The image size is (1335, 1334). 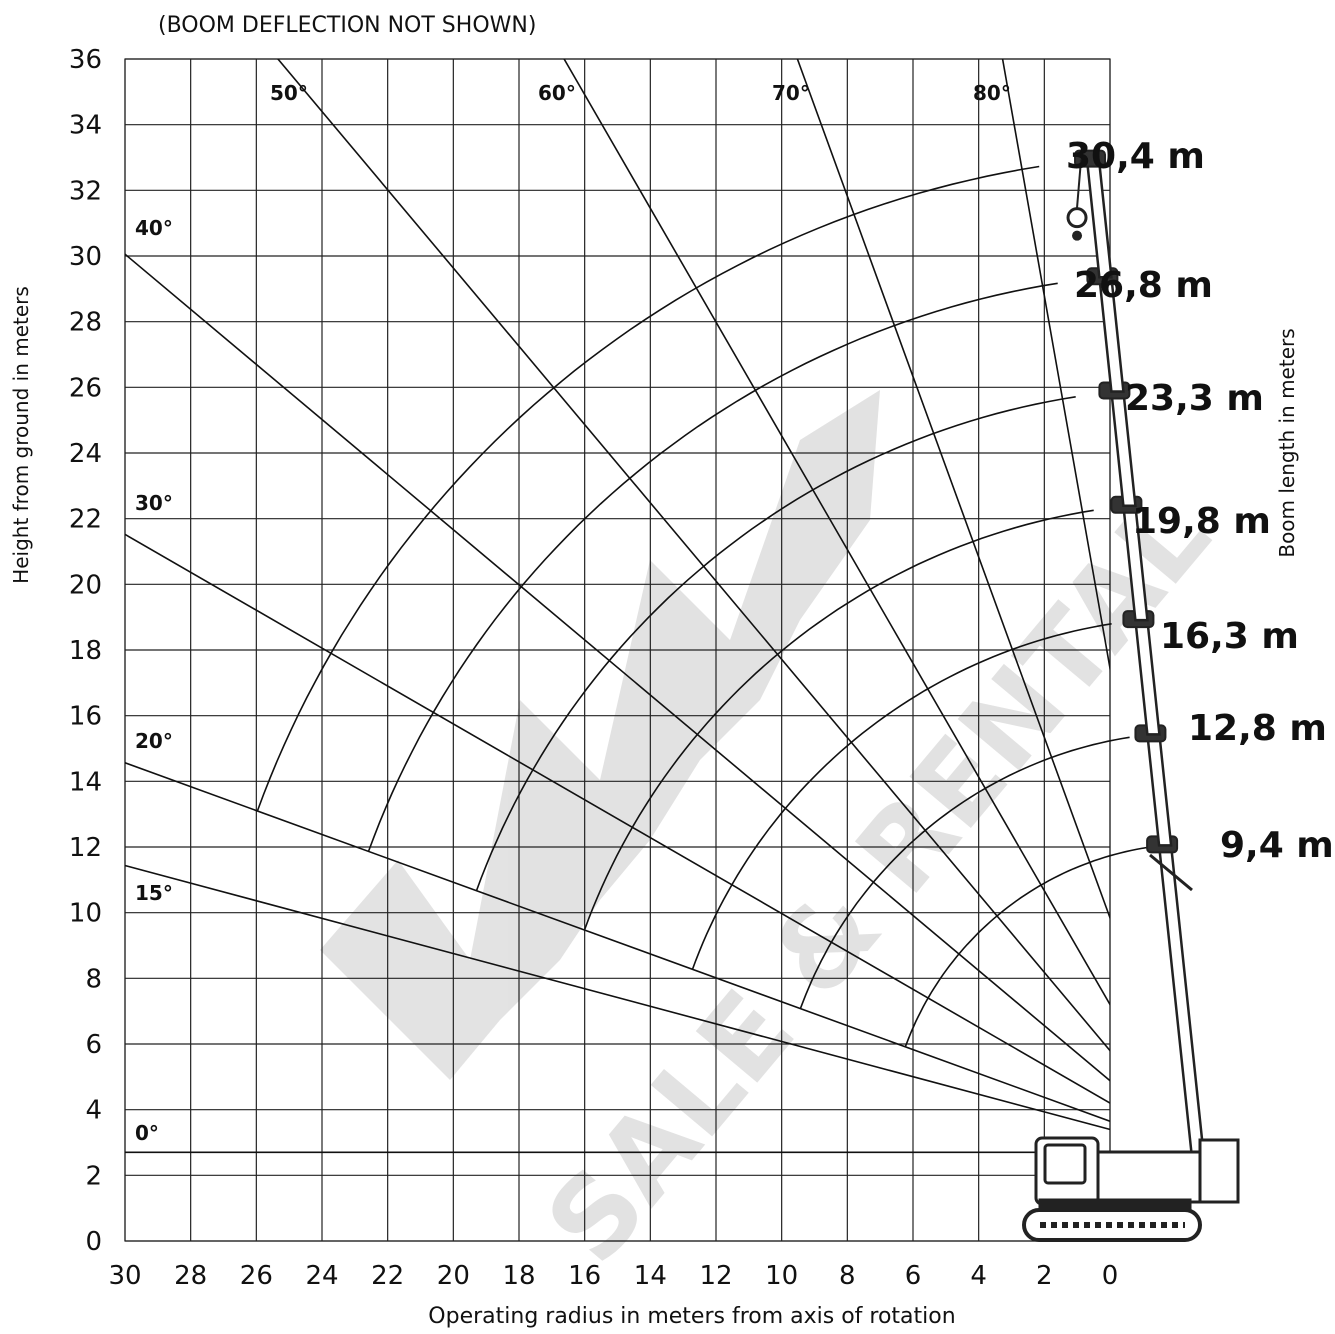 I want to click on angle-label: 60°, so click(x=557, y=93).